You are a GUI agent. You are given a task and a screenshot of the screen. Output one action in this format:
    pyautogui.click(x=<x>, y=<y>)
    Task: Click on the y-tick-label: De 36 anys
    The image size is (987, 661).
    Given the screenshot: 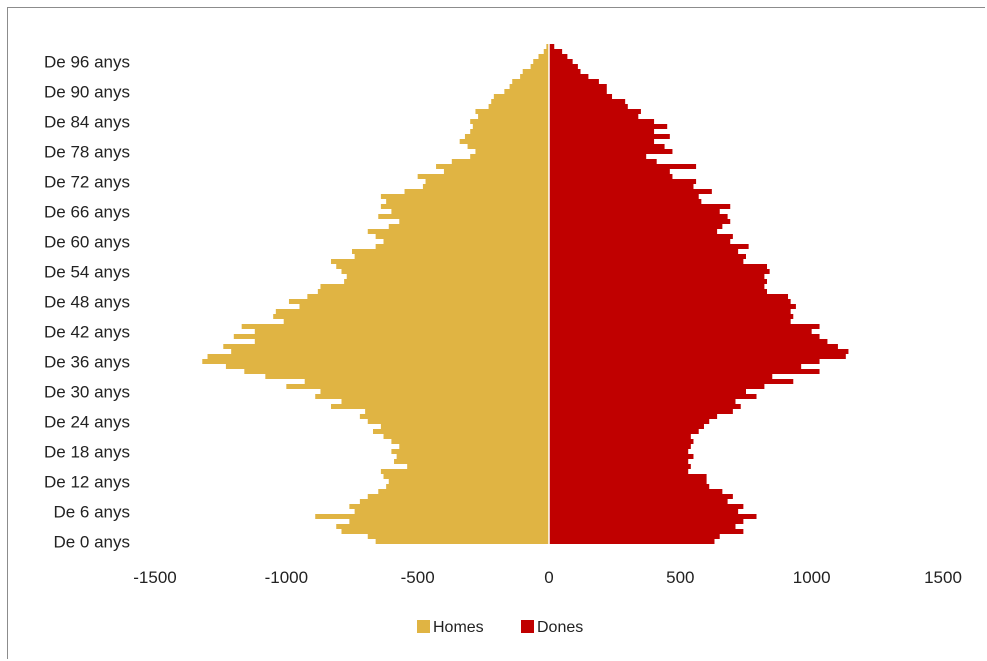 What is the action you would take?
    pyautogui.click(x=87, y=362)
    